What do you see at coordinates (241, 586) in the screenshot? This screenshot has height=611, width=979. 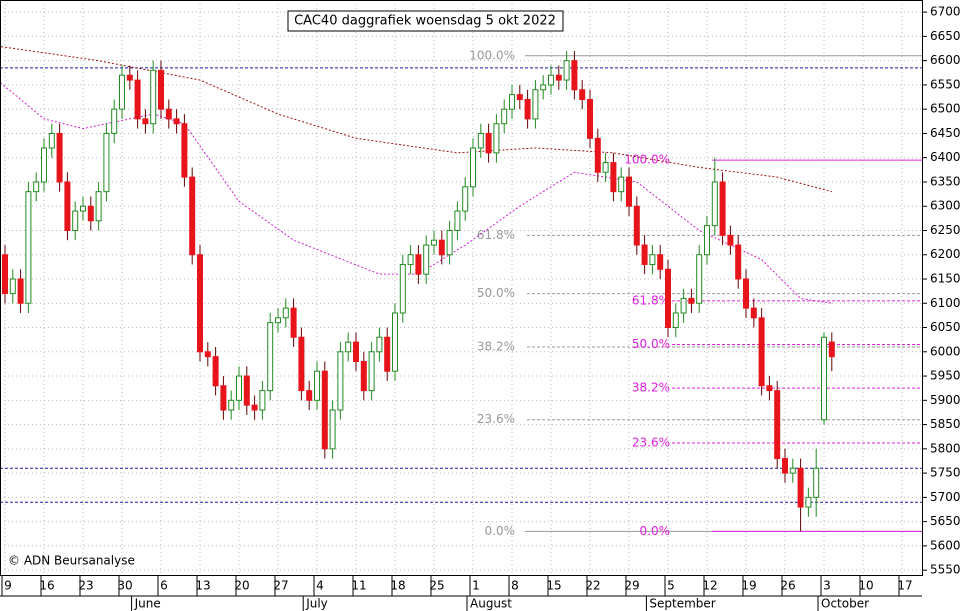 I see `x-tick-label: 20` at bounding box center [241, 586].